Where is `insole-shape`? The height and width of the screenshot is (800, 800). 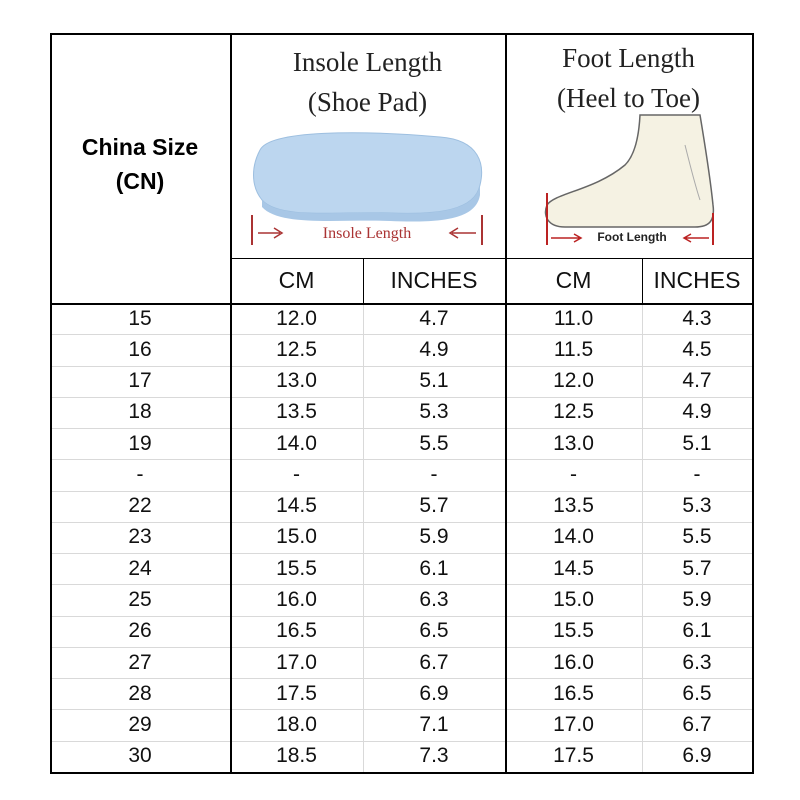
insole-shape is located at coordinates (368, 173).